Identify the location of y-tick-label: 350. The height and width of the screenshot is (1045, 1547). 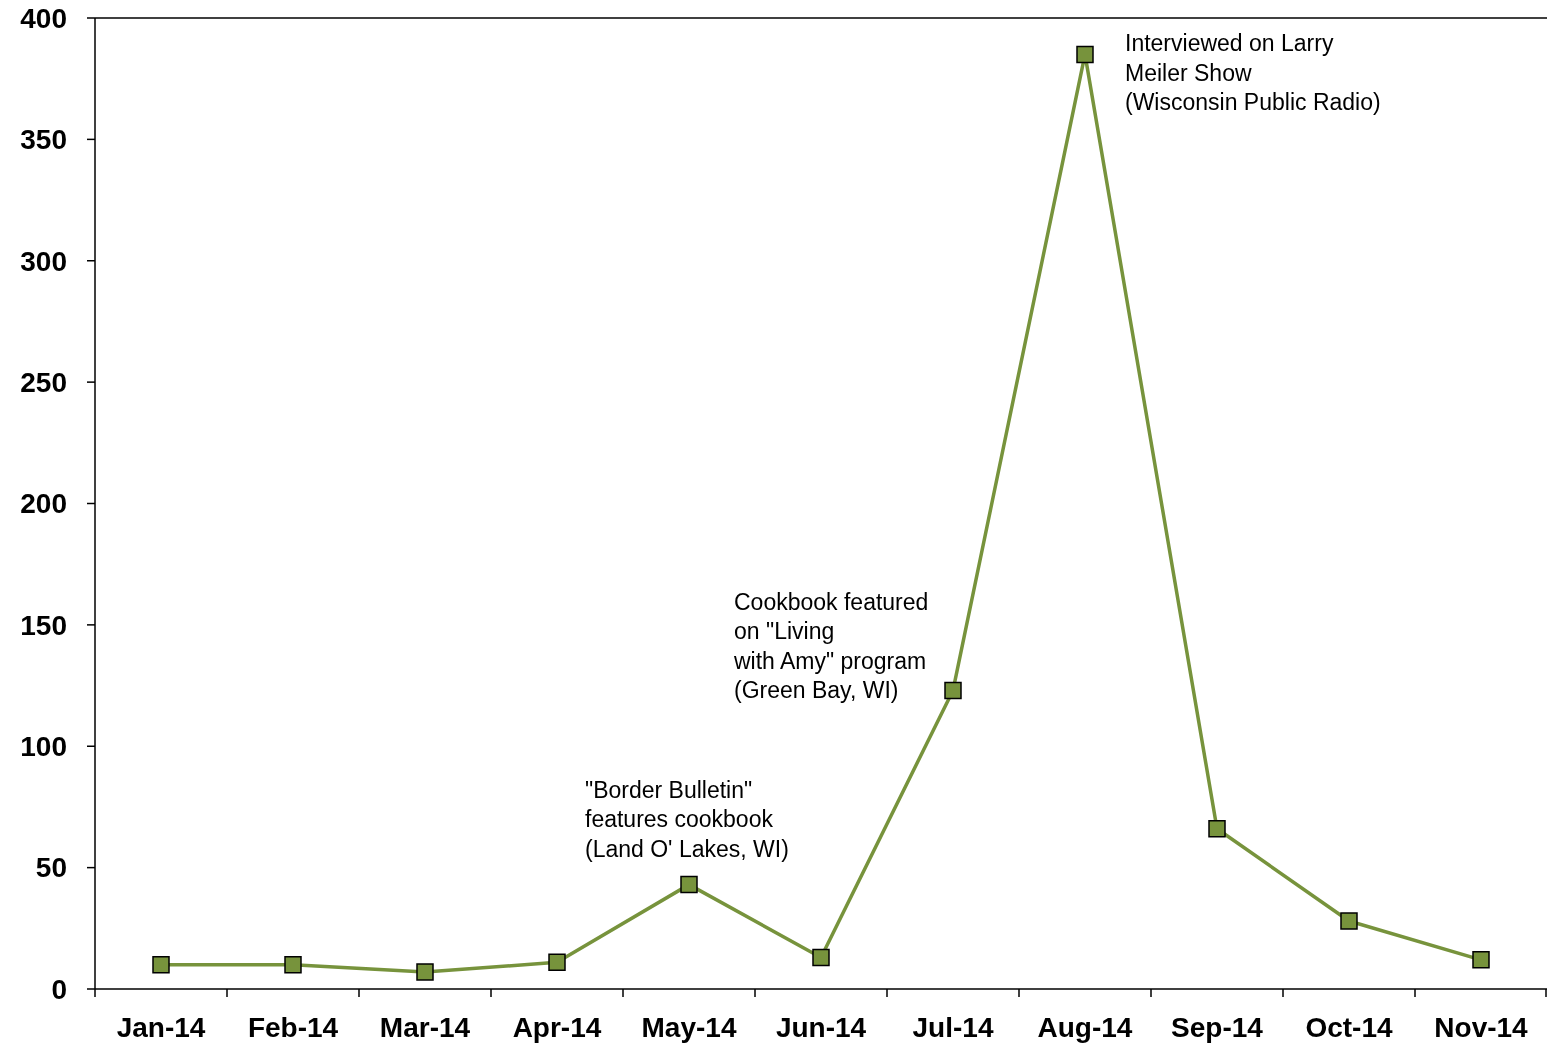
(43, 140).